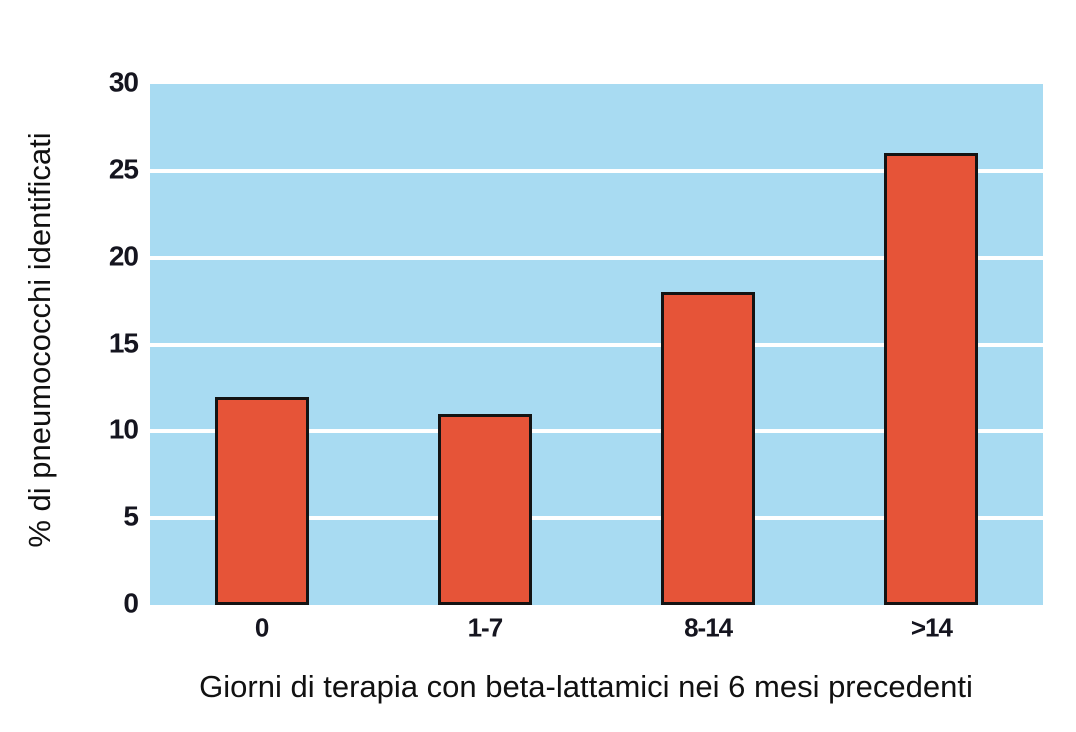 This screenshot has height=732, width=1076. I want to click on x-tick-label-8-14: 8-14, so click(708, 627).